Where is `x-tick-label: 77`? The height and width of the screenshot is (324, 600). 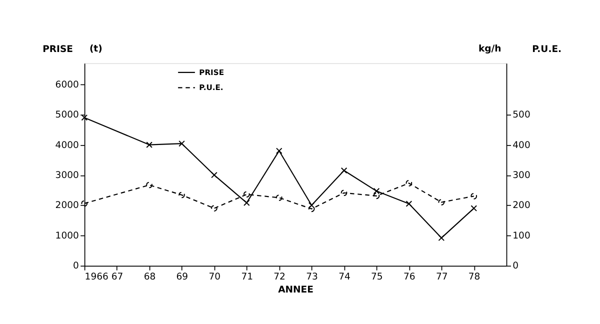
x-tick-label: 77 is located at coordinates (442, 277).